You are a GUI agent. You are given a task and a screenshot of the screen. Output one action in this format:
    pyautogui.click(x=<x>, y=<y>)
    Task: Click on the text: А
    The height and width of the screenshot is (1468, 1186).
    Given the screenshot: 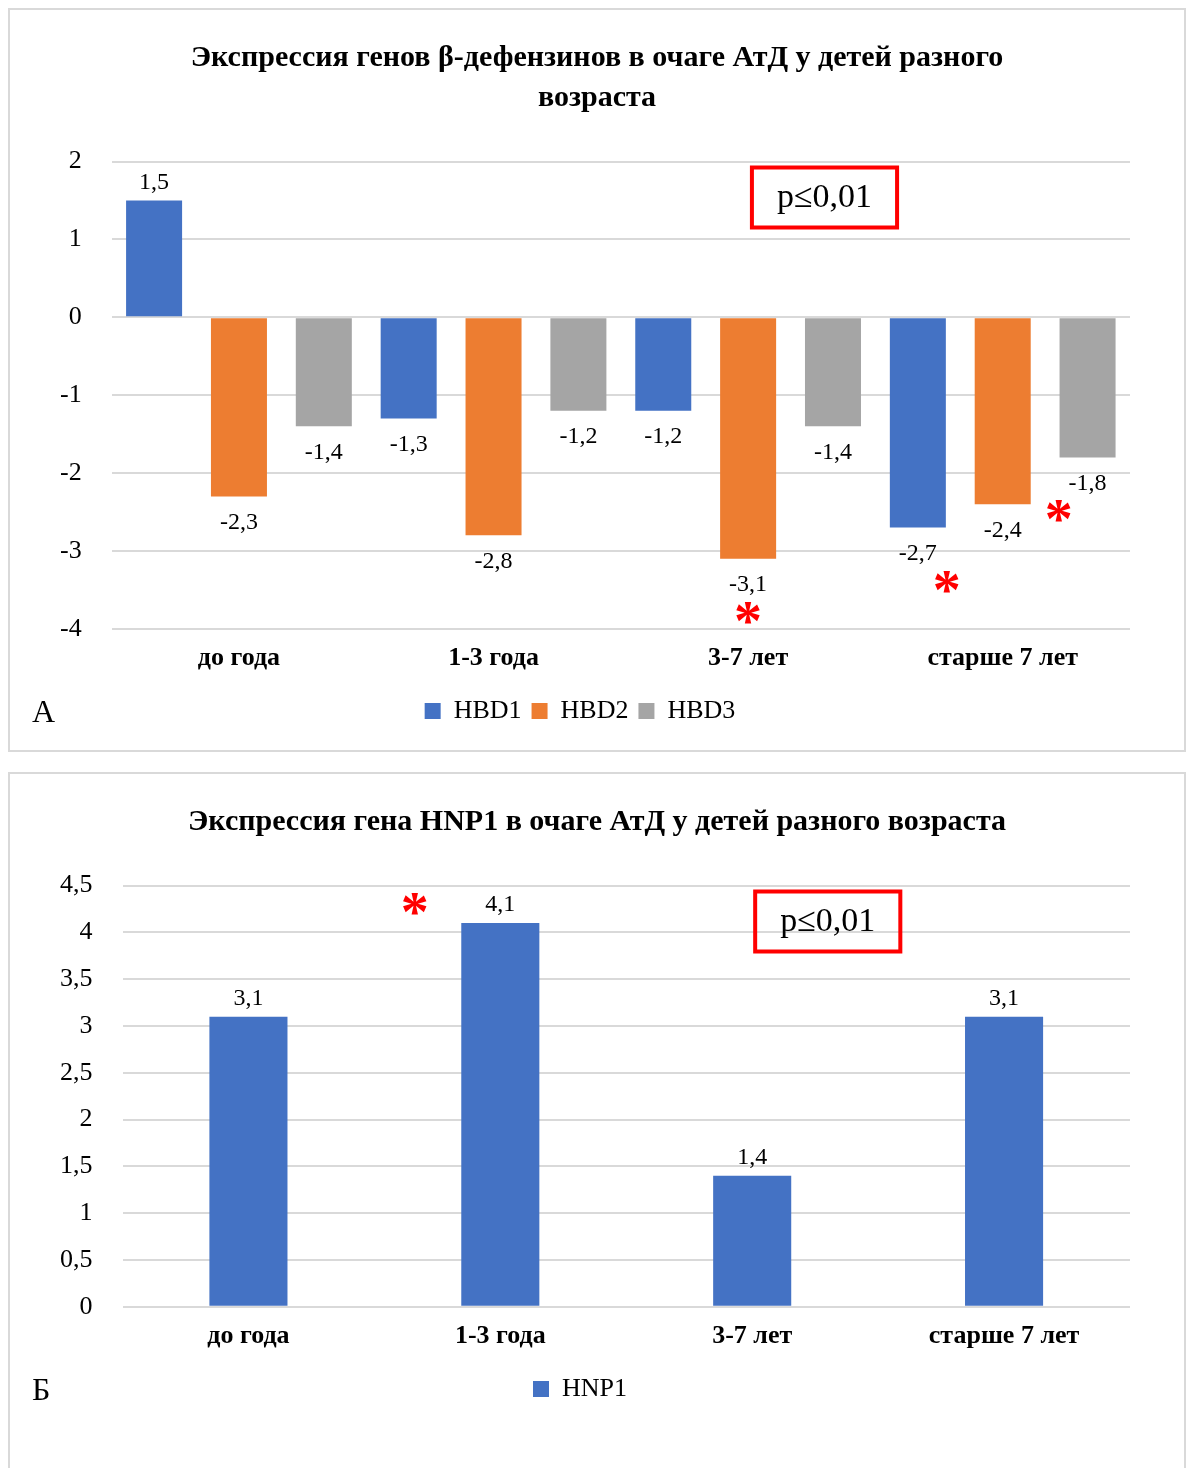 What is the action you would take?
    pyautogui.click(x=44, y=711)
    